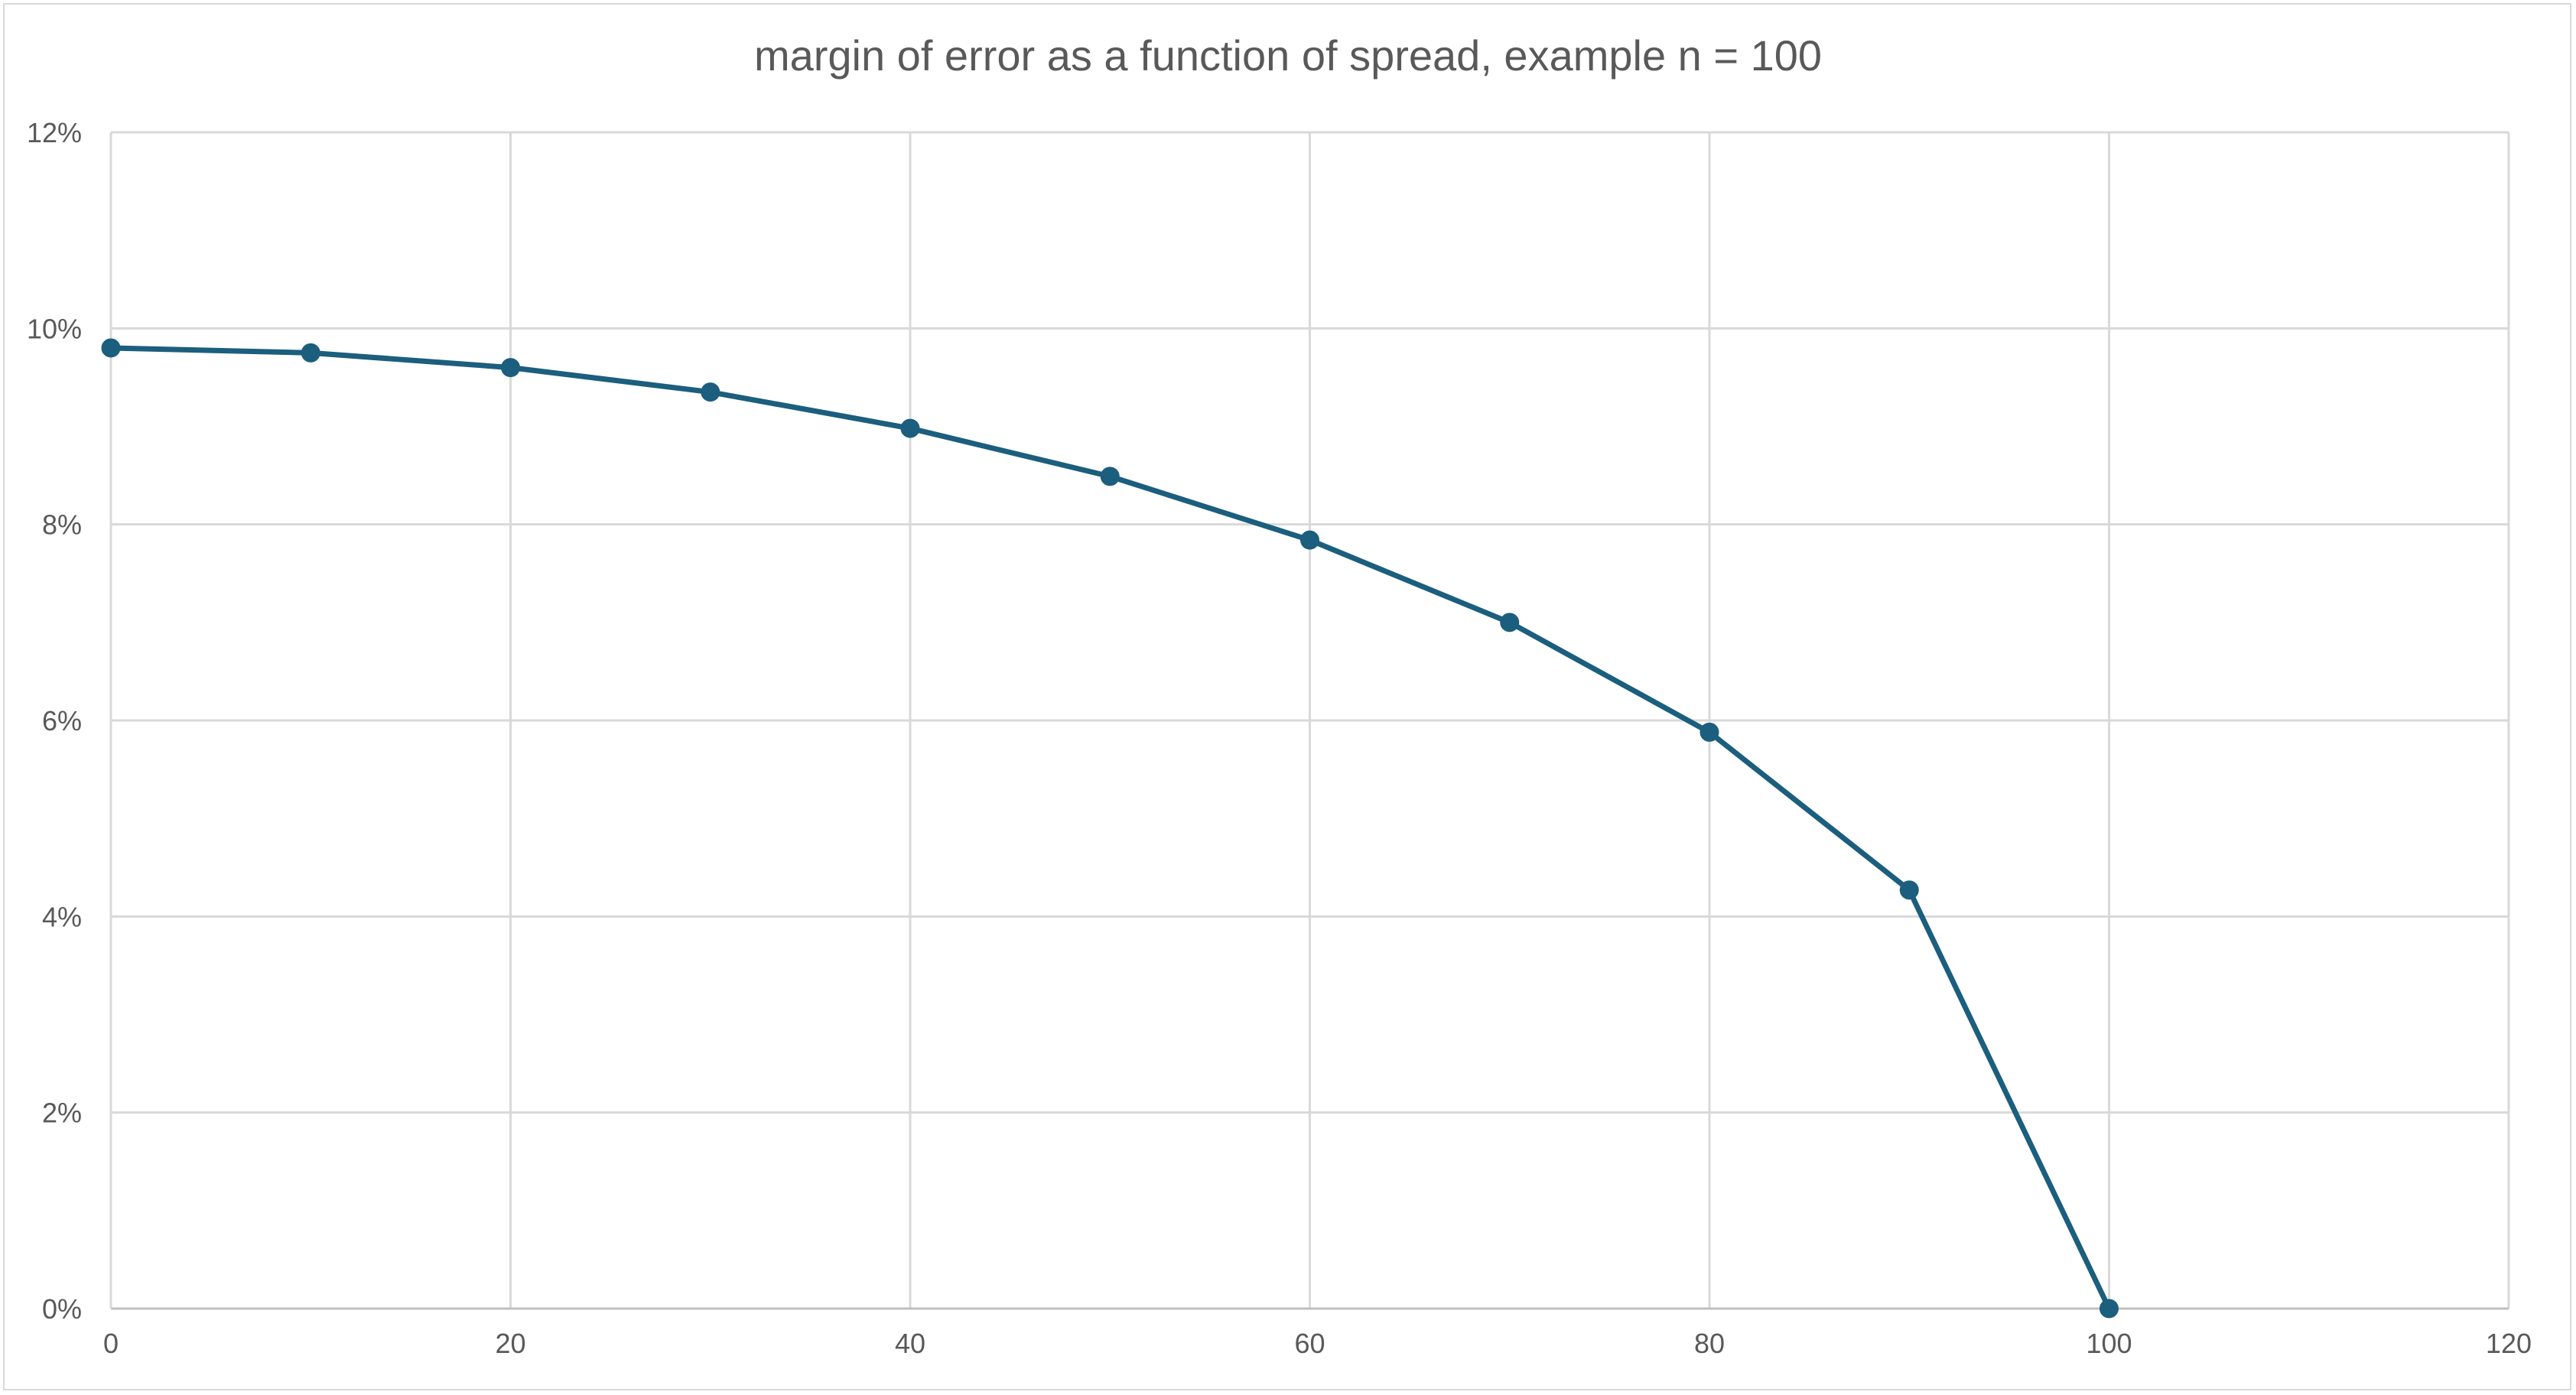 The height and width of the screenshot is (1395, 2576). What do you see at coordinates (2509, 1343) in the screenshot?
I see `x-tick-label: 120` at bounding box center [2509, 1343].